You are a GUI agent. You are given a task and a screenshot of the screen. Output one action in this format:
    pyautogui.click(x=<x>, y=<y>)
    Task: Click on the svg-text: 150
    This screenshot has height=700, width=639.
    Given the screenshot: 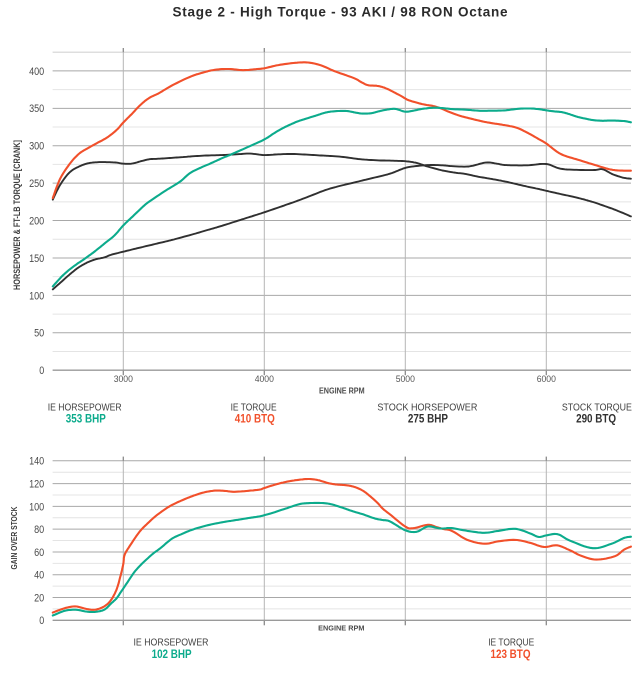 What is the action you would take?
    pyautogui.click(x=36, y=259)
    